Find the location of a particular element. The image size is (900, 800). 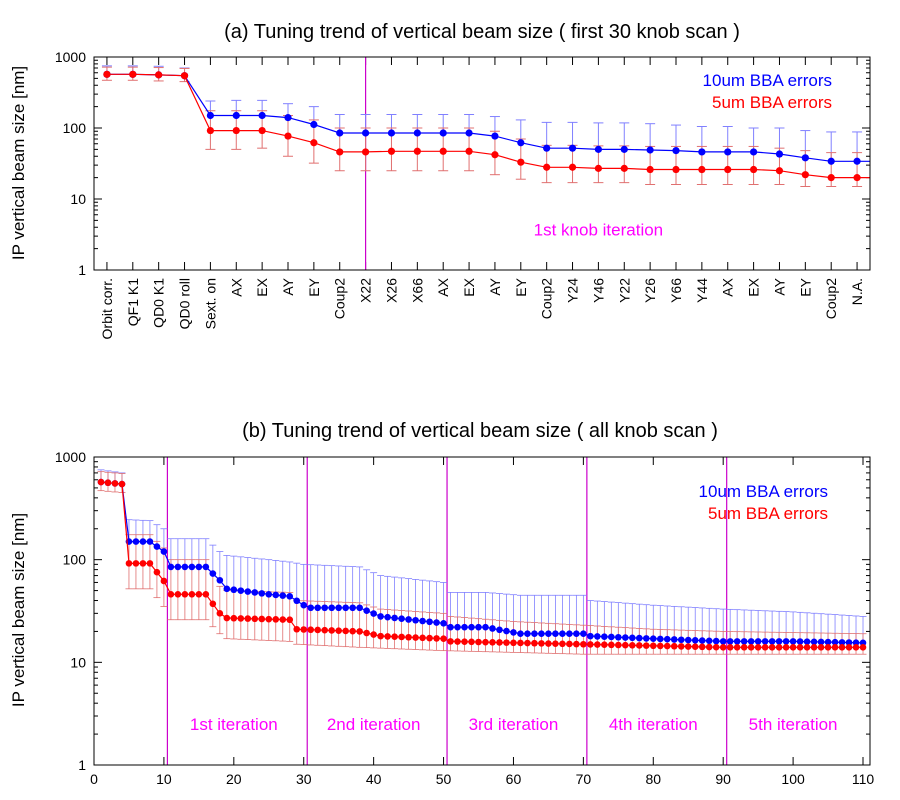

chart-a-xtick-label: AX is located at coordinates (728, 286).